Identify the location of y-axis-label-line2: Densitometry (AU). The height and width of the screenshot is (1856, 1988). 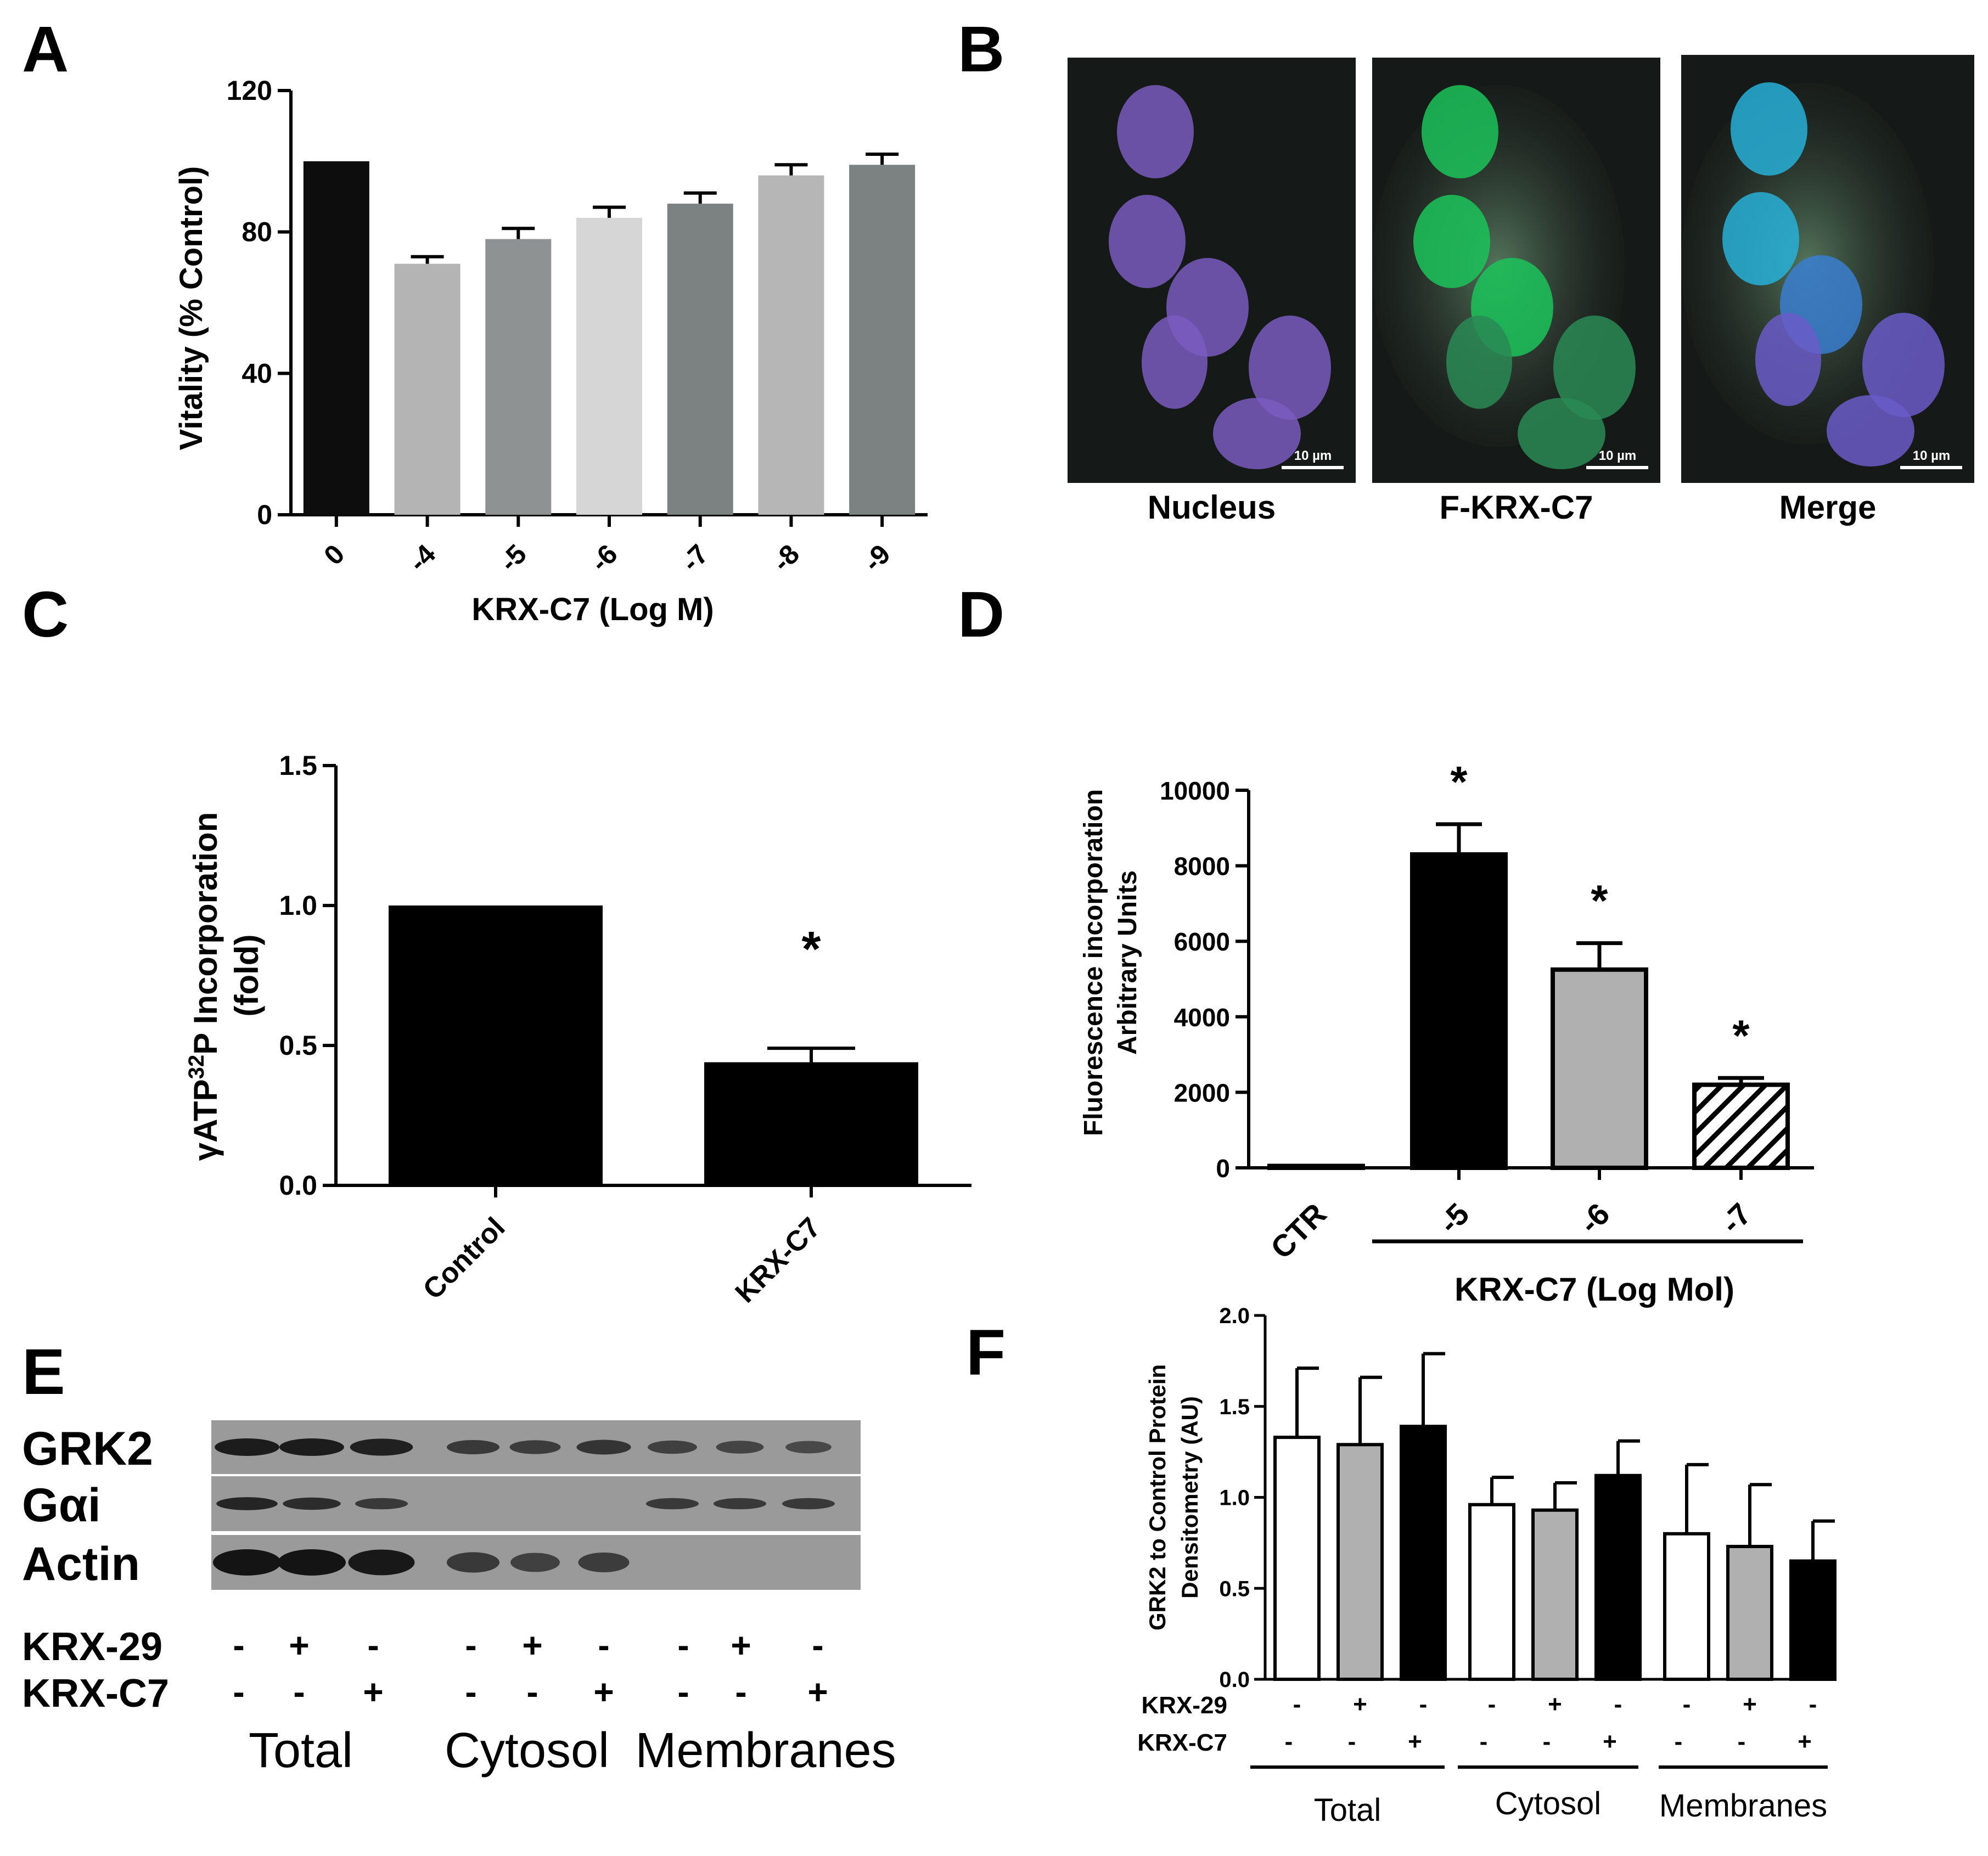
(1190, 1498).